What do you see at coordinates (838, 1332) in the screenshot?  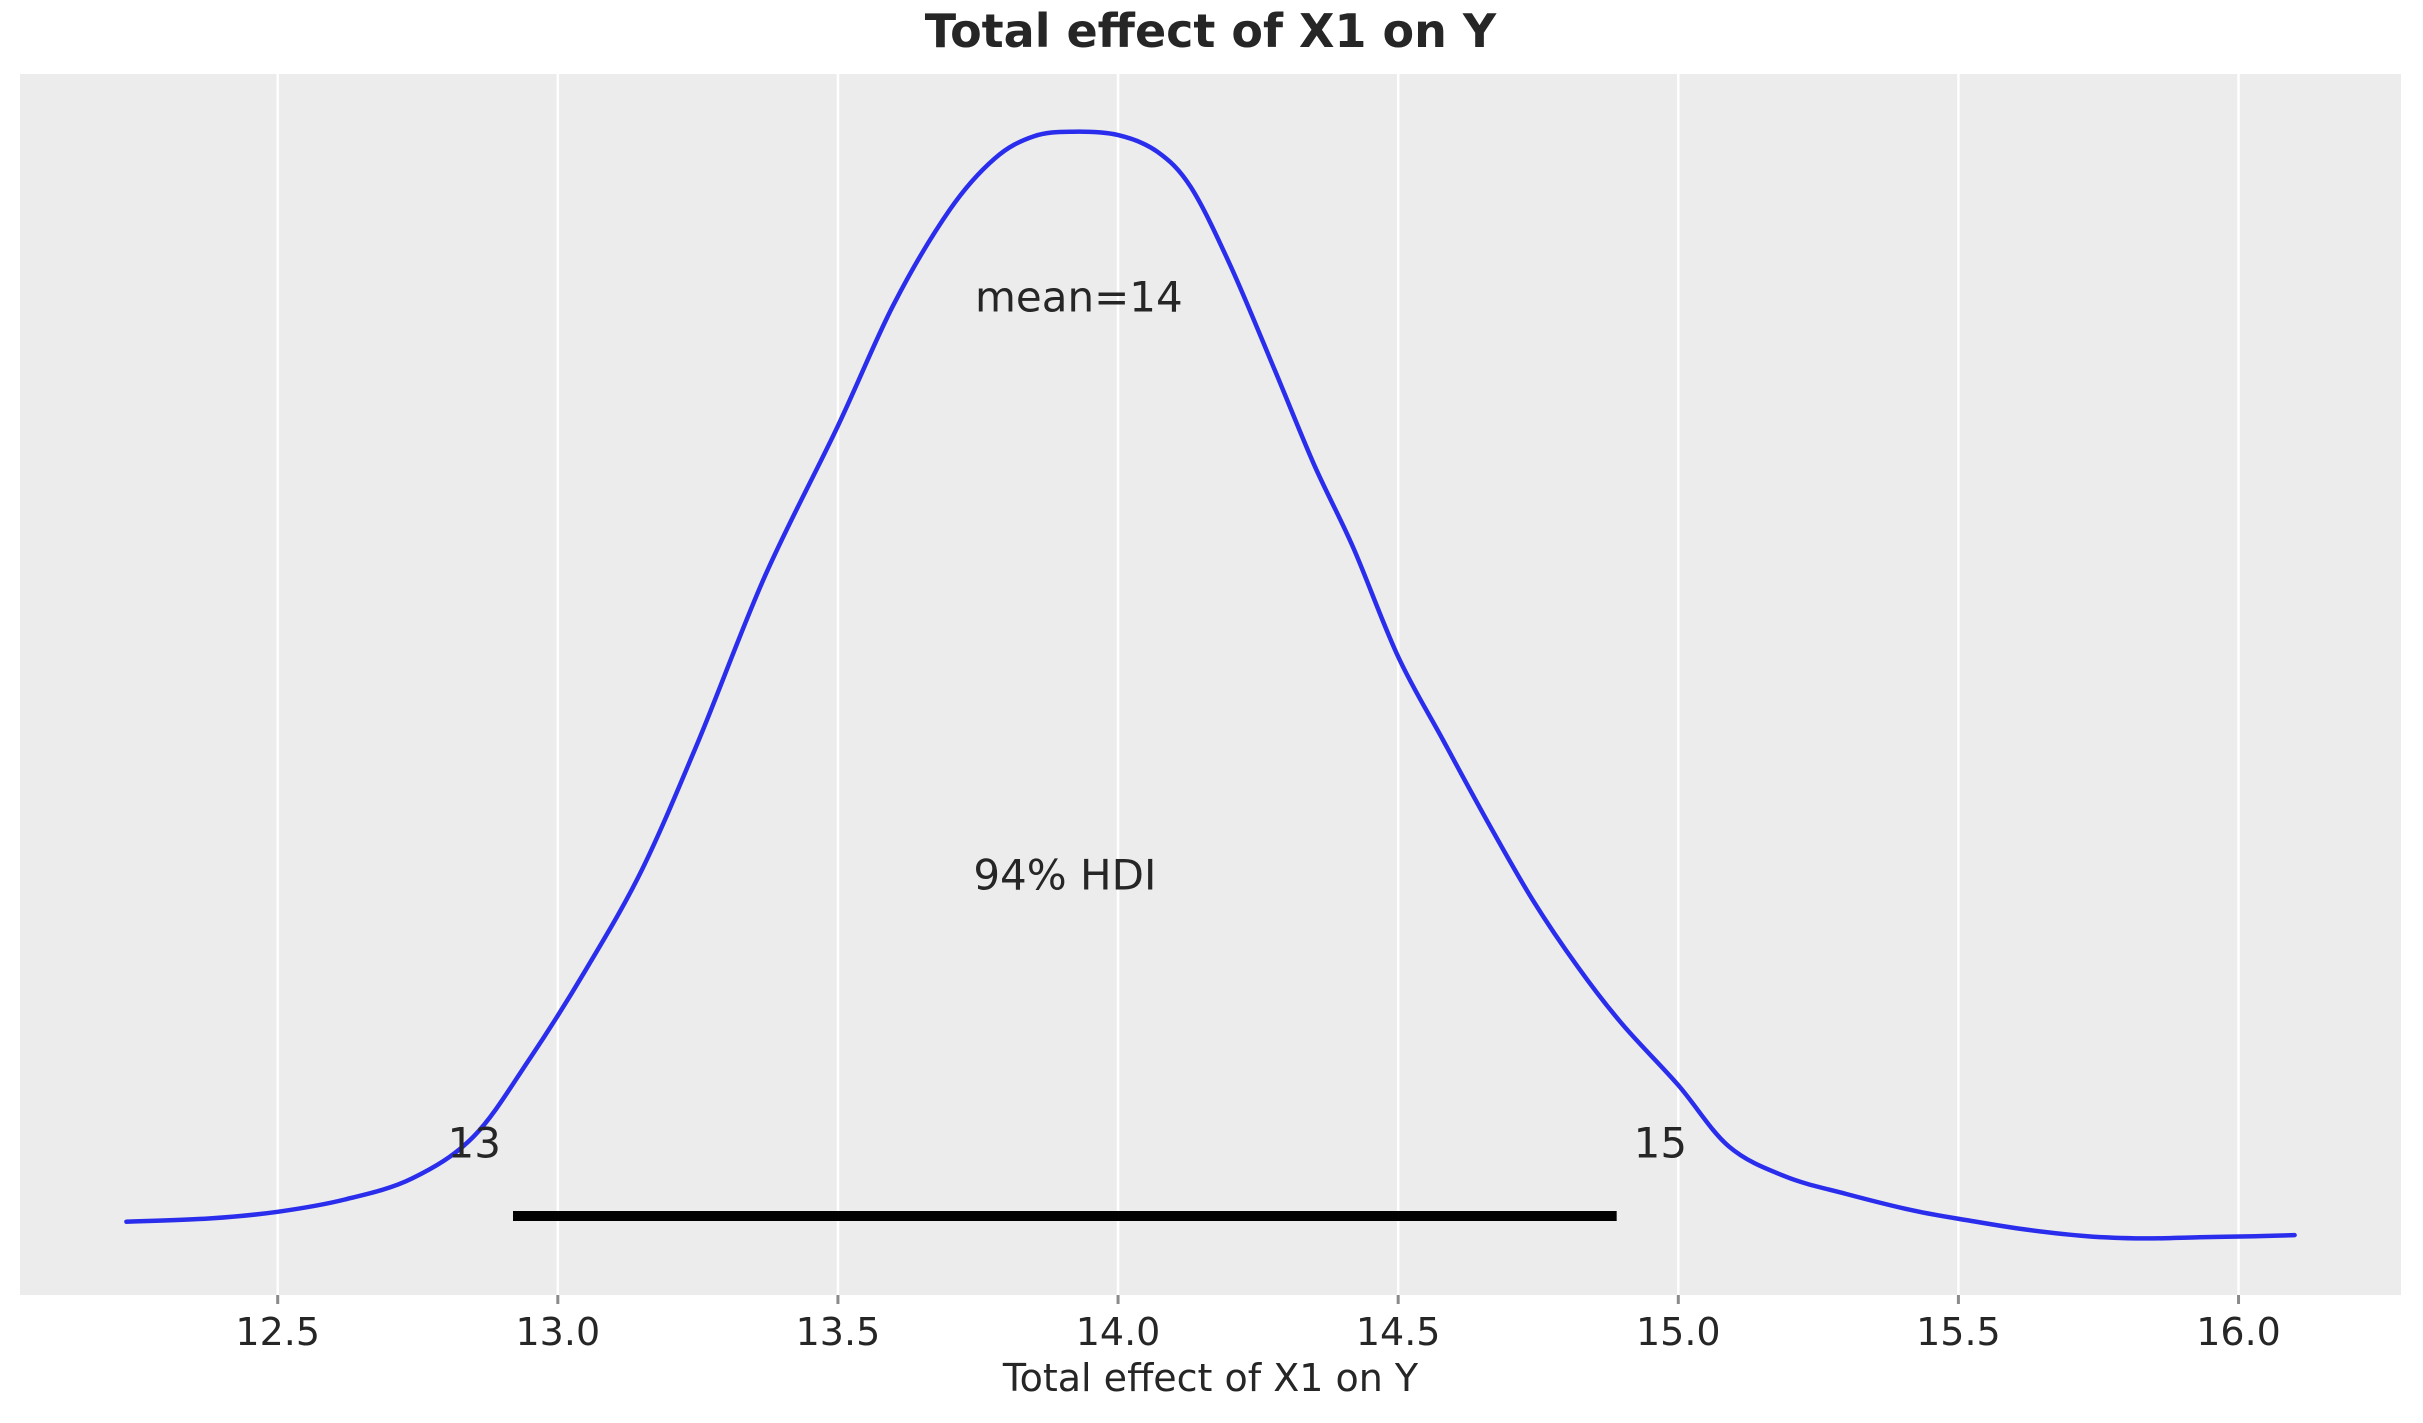 I see `x-tick-label: 13.5` at bounding box center [838, 1332].